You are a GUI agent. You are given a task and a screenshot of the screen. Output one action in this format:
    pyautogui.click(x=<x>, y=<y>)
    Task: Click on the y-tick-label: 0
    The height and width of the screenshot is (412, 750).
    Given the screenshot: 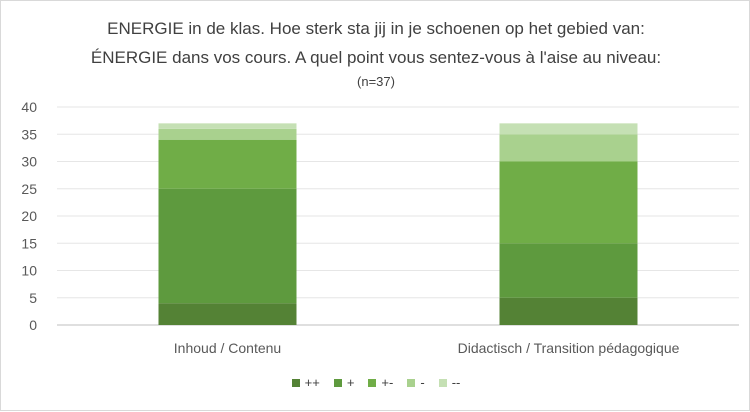 What is the action you would take?
    pyautogui.click(x=33, y=325)
    